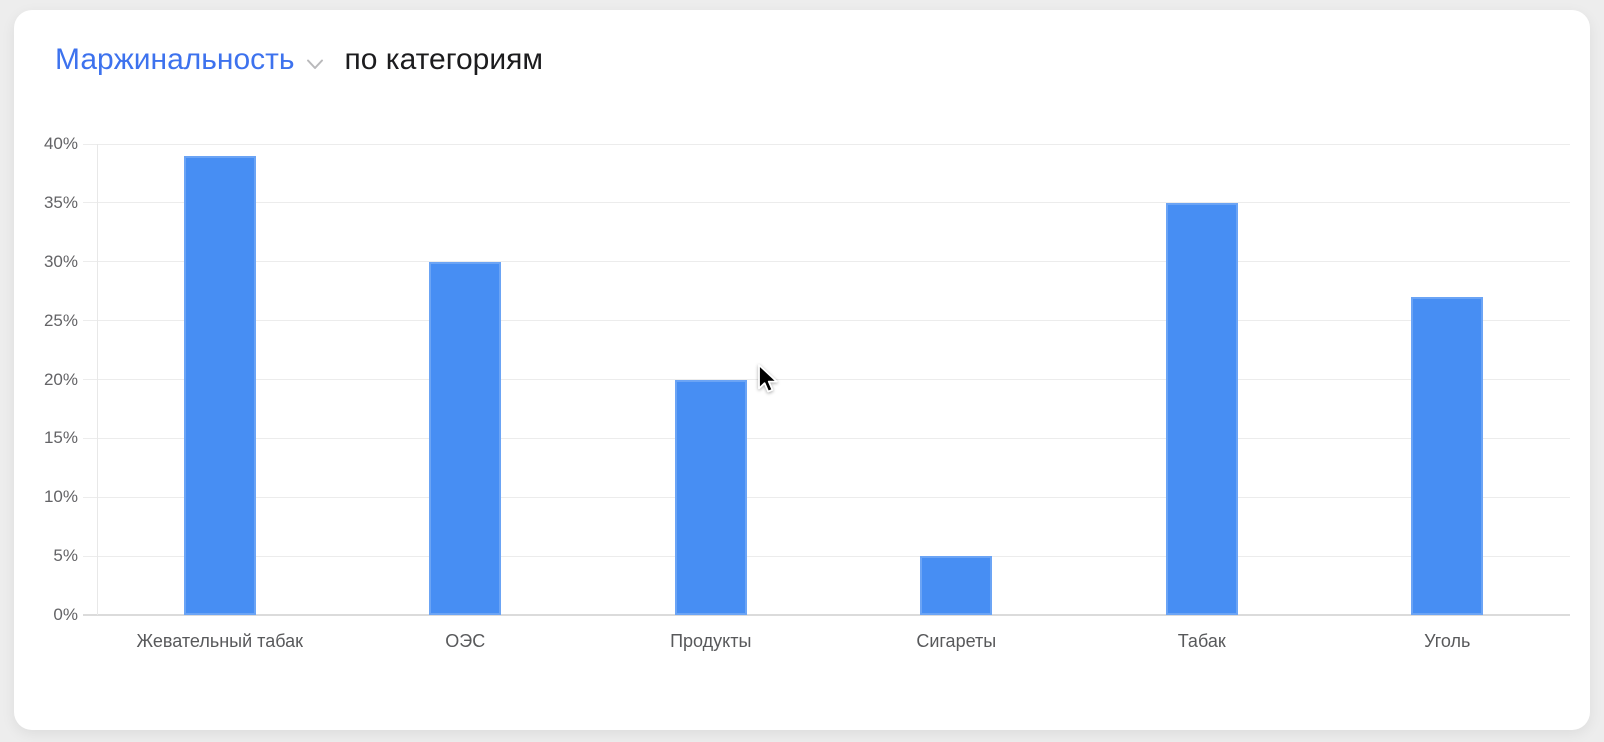 The height and width of the screenshot is (742, 1604). I want to click on y-axis-tick-label: 25%, so click(60, 320).